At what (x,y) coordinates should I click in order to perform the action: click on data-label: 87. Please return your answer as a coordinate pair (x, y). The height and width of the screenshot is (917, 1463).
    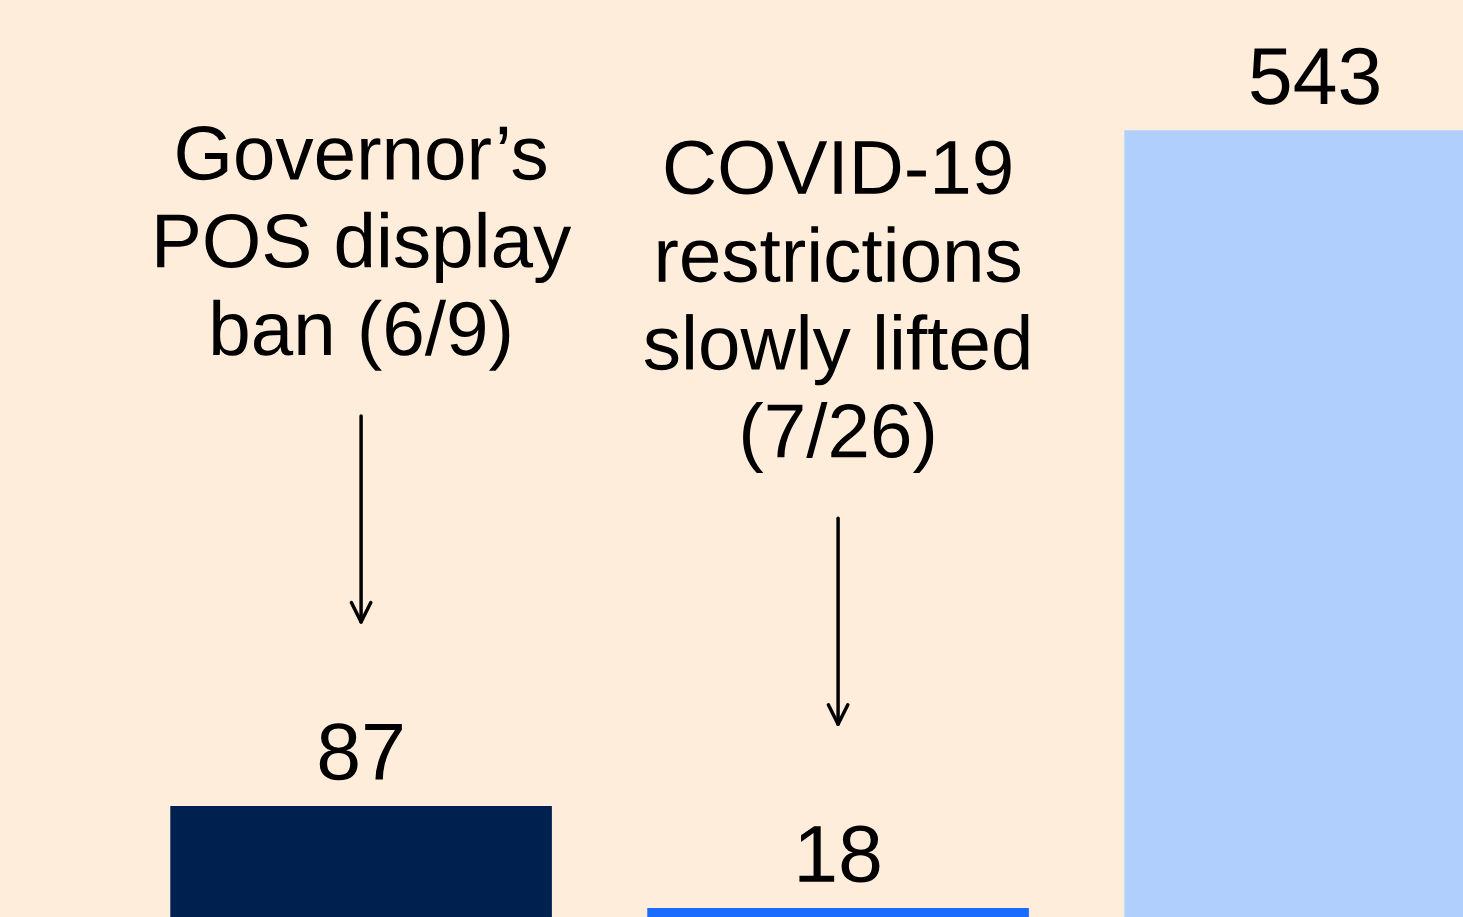
    Looking at the image, I should click on (360, 752).